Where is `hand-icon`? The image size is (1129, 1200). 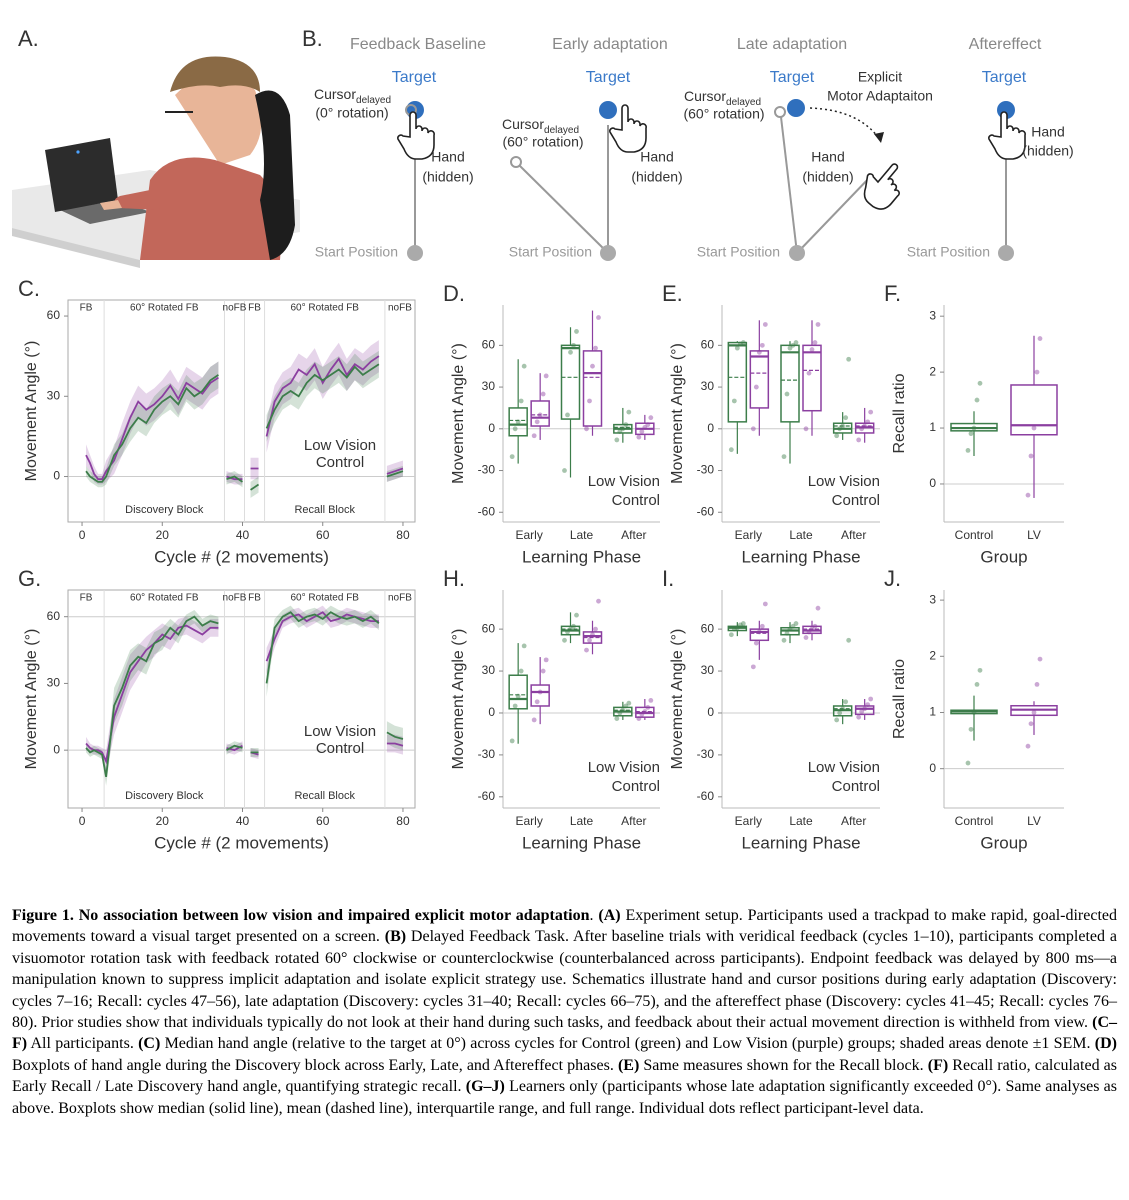 hand-icon is located at coordinates (1007, 135).